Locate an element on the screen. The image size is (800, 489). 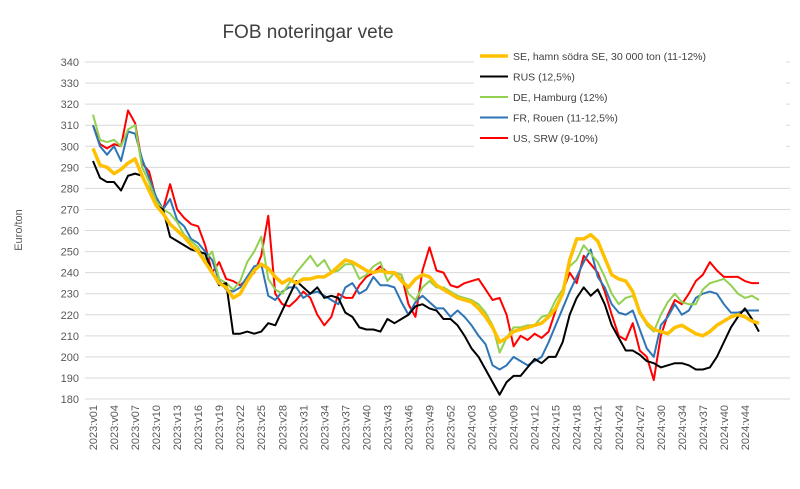
y-tick-label: 300 is located at coordinates (70, 147).